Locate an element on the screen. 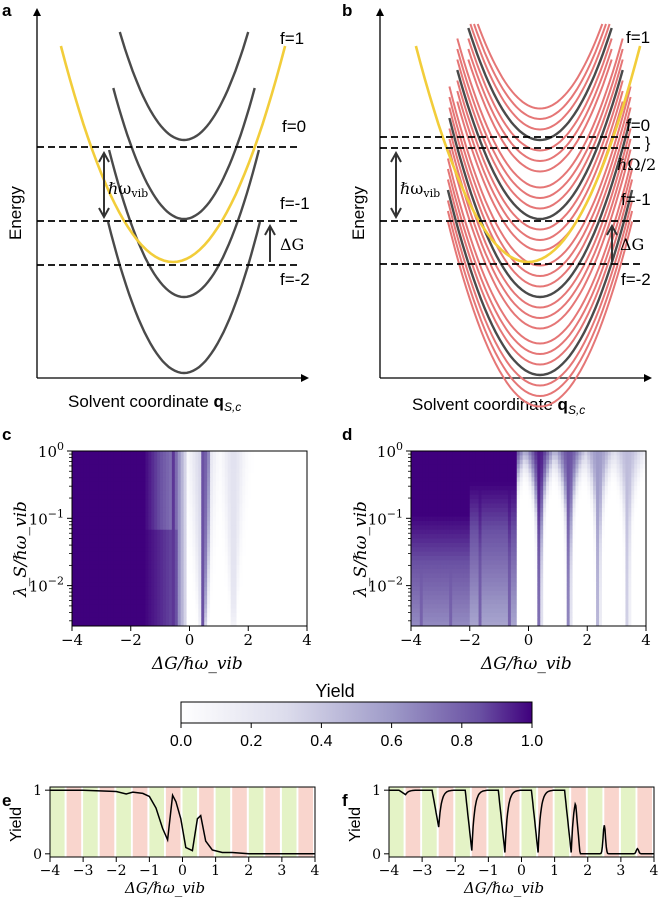 This screenshot has width=670, height=902. x-tick-label: 2 is located at coordinates (248, 640).